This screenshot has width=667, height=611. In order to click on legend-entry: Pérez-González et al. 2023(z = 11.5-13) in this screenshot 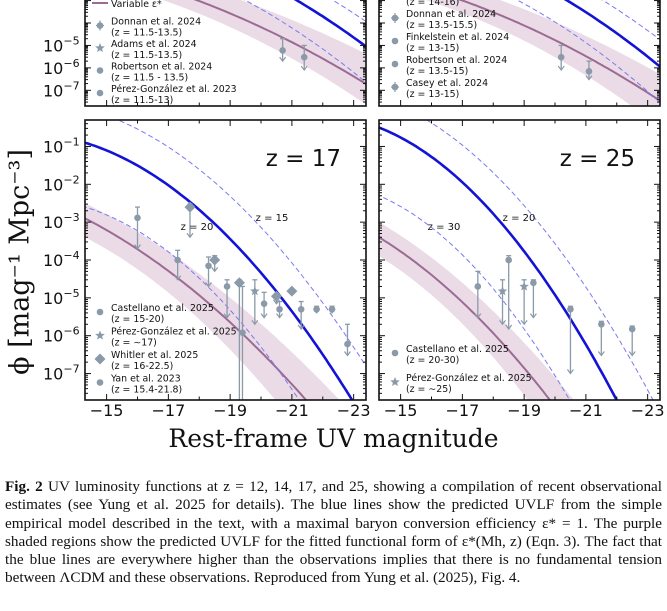, I will do `click(166, 95)`.